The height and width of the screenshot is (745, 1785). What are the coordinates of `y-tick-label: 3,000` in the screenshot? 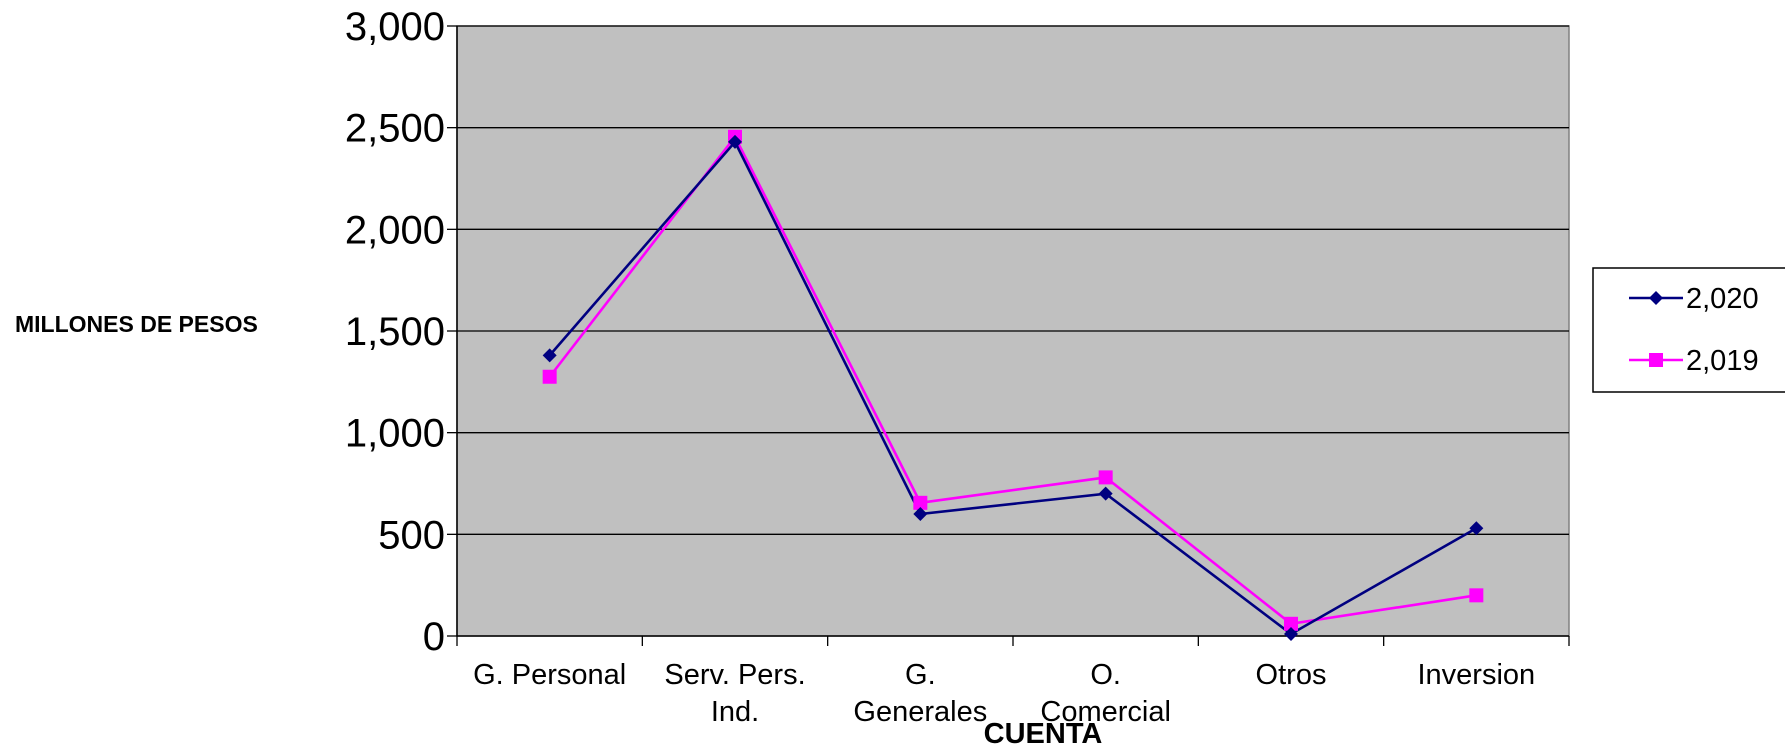 It's located at (395, 27).